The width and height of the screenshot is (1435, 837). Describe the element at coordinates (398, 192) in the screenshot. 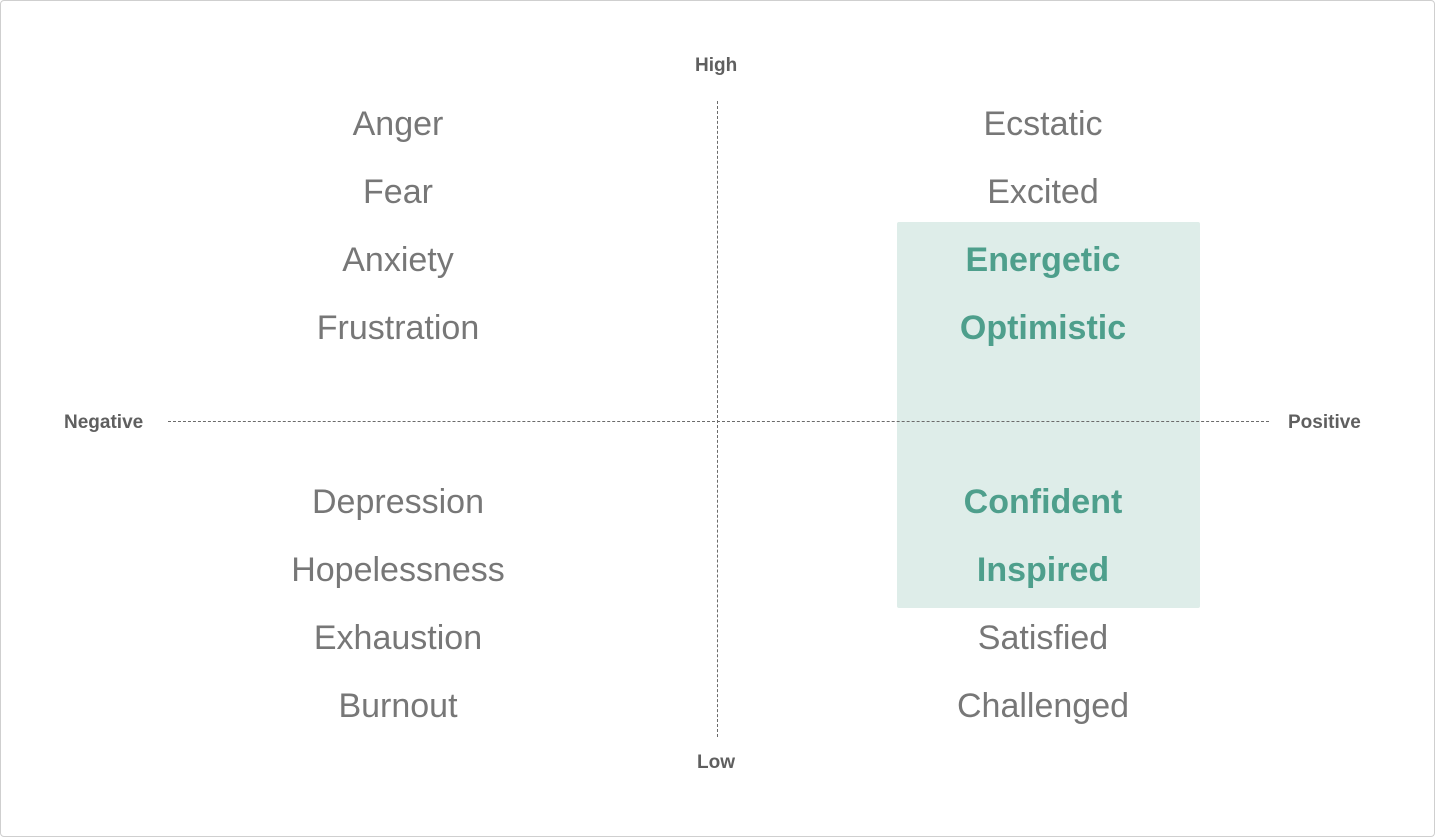

I see `quadrant-top-left-word: Fear` at that location.